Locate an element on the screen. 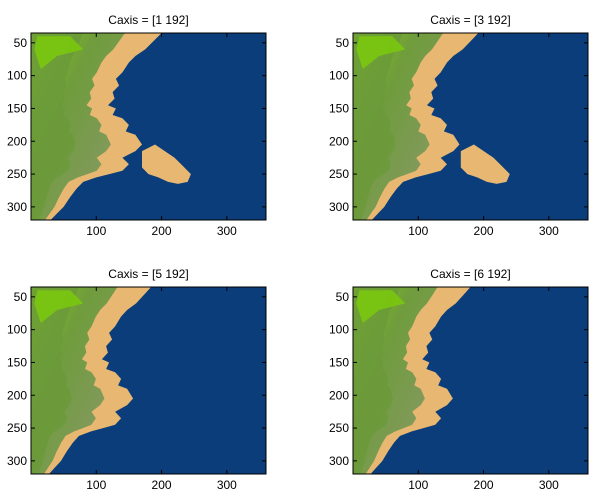 Image resolution: width=600 pixels, height=498 pixels. subplot-title: Caxis = [3 192] is located at coordinates (470, 20).